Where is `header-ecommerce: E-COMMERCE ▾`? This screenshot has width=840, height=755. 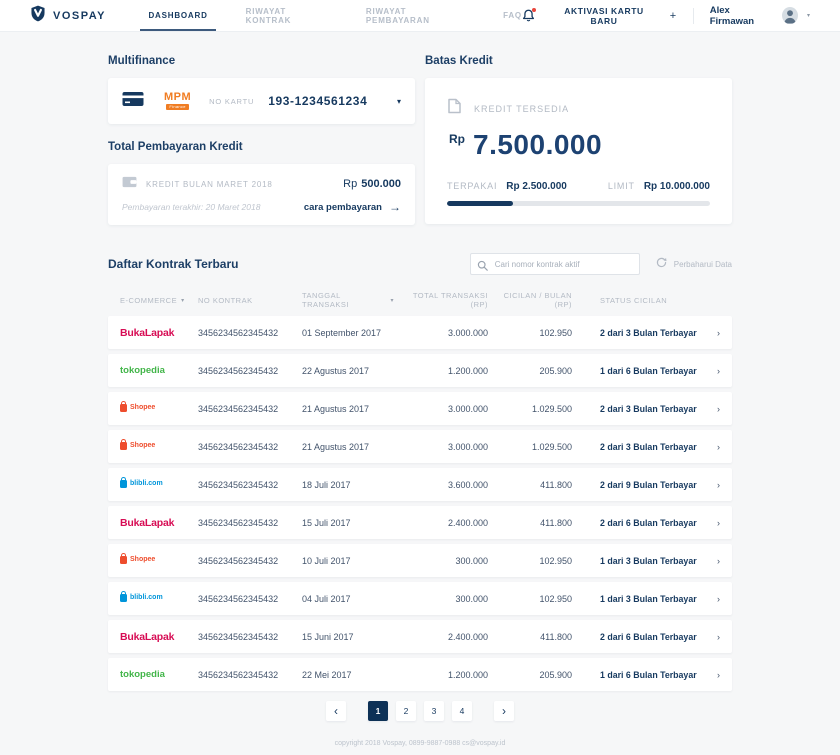
header-ecommerce: E-COMMERCE ▾ is located at coordinates (159, 300).